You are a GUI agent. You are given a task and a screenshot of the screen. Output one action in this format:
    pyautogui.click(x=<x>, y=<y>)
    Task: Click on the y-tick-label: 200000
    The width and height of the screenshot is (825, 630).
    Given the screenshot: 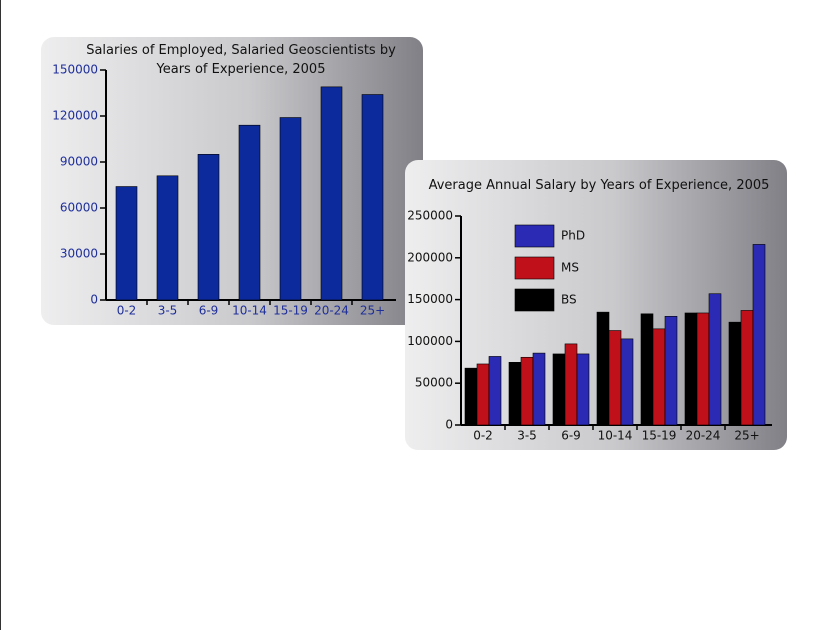 What is the action you would take?
    pyautogui.click(x=430, y=257)
    